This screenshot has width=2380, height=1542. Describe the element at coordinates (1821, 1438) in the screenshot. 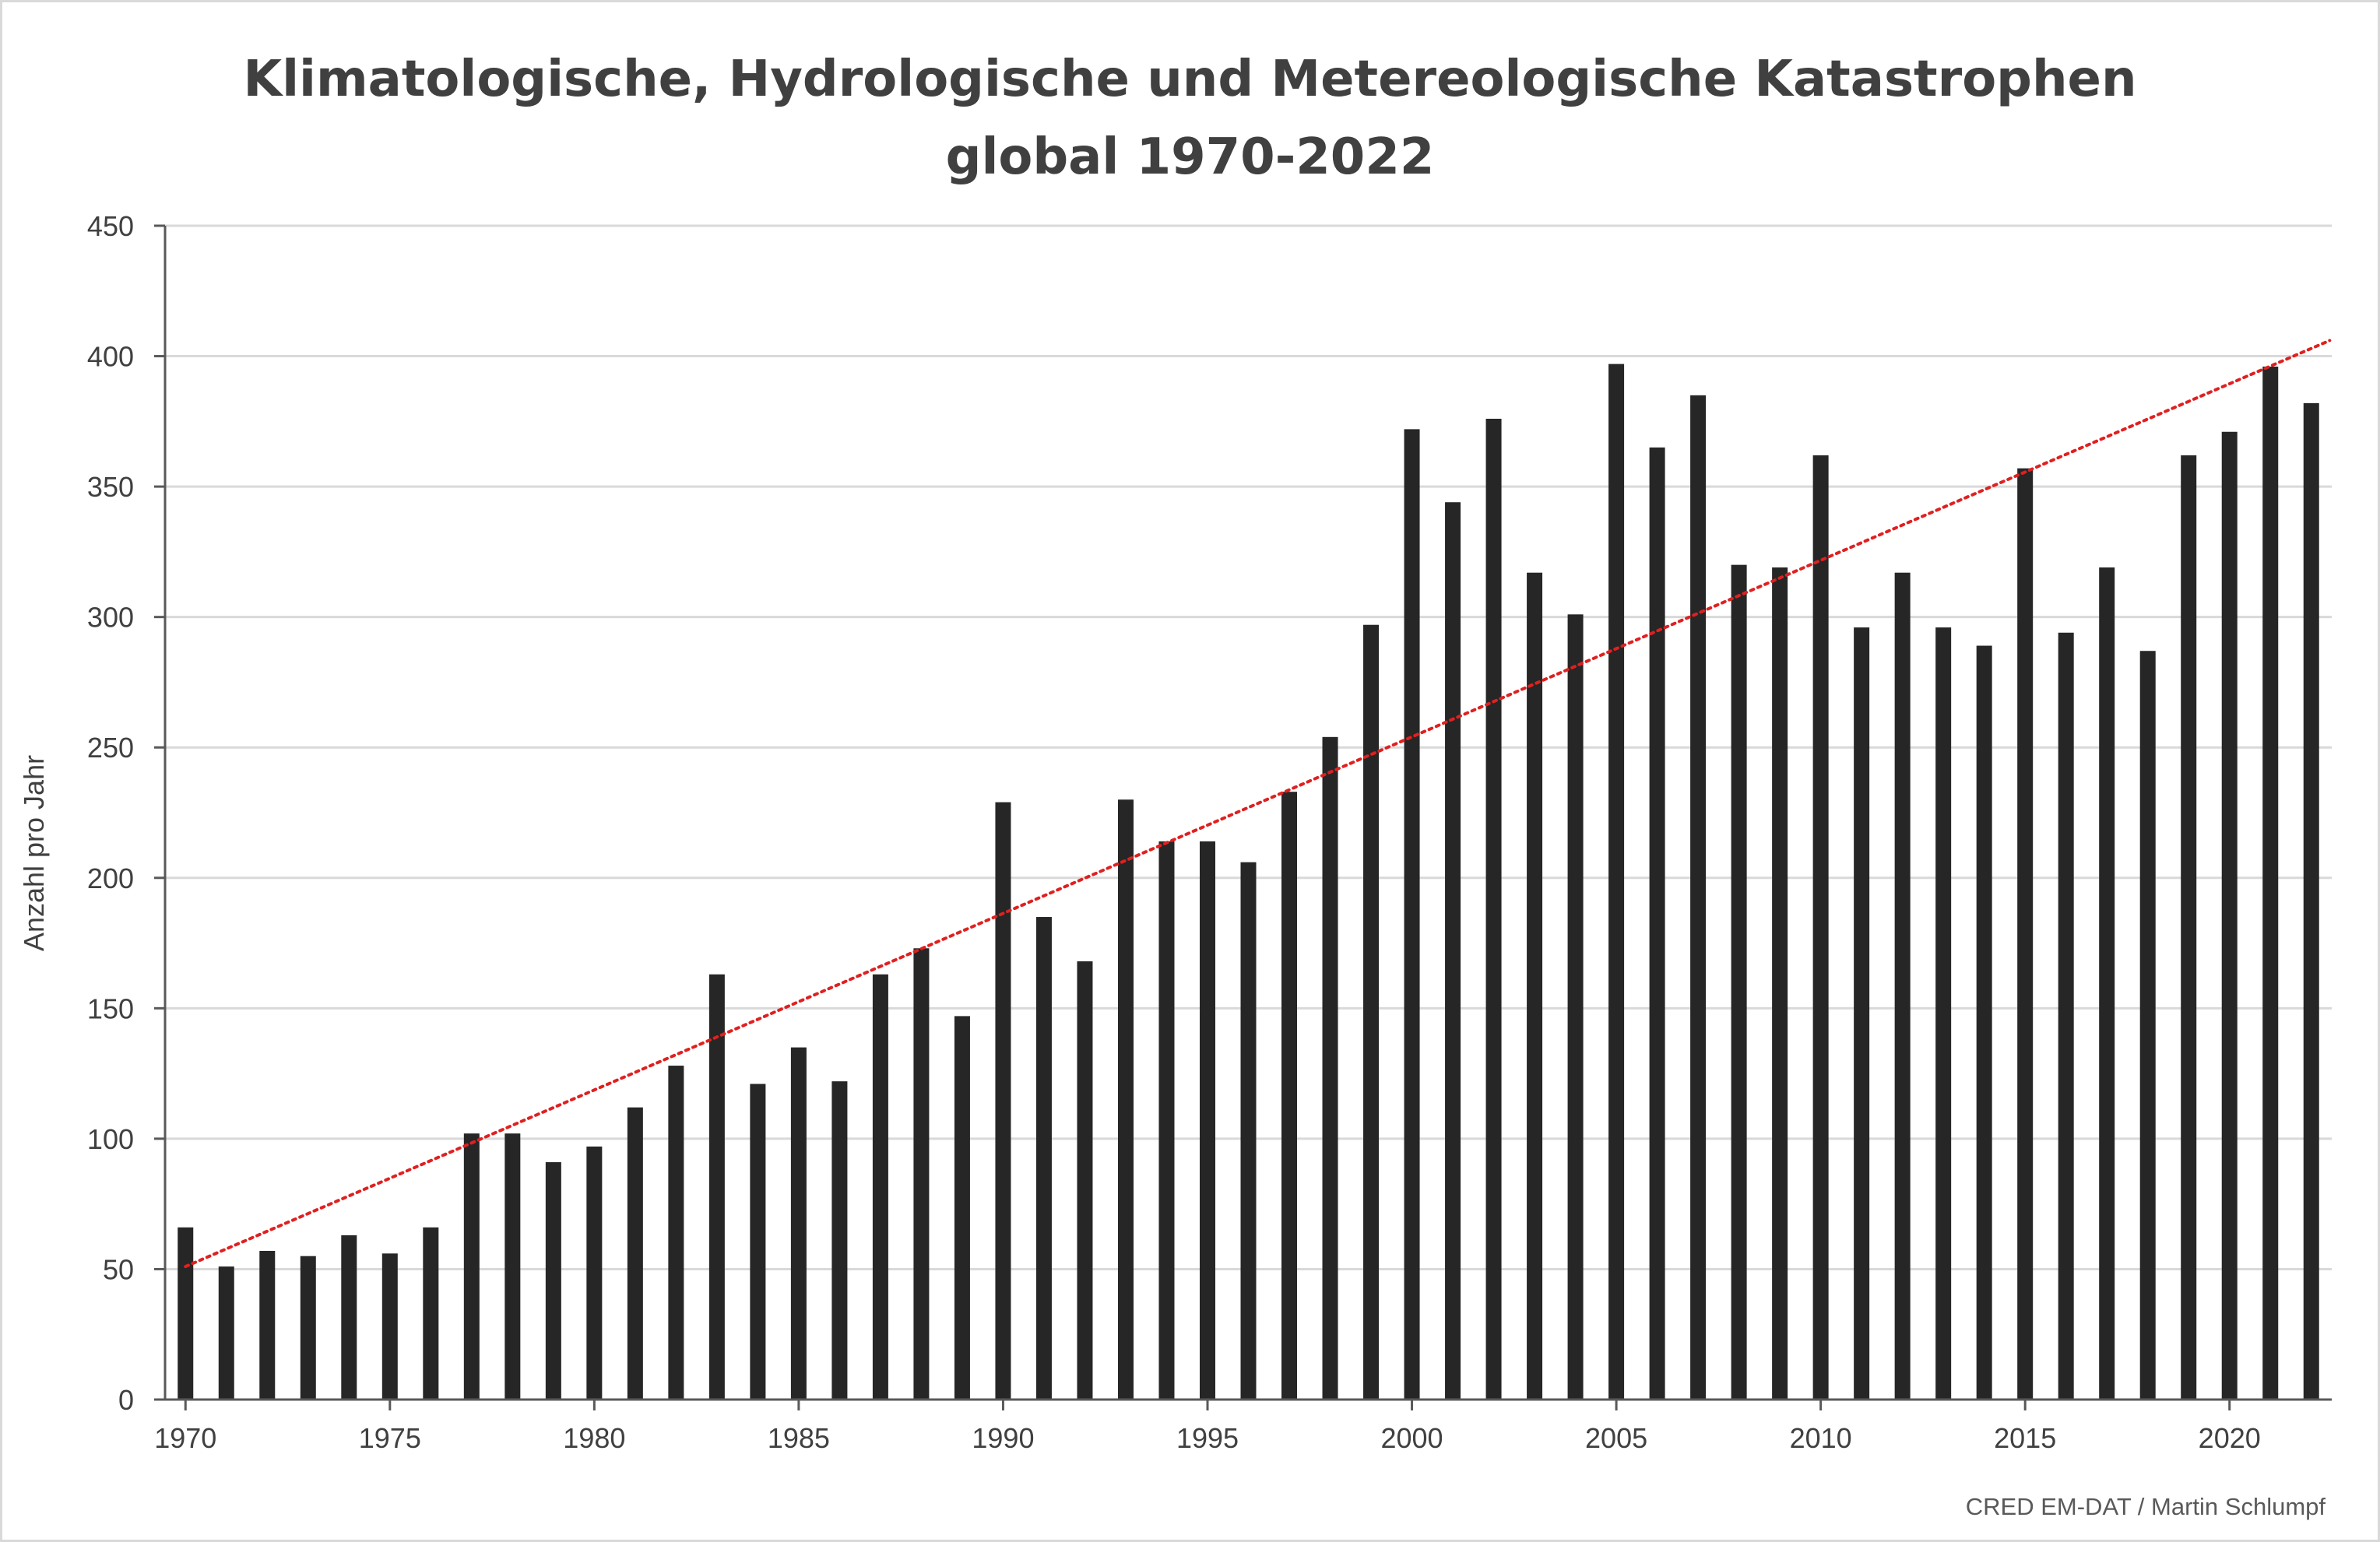

I see `x-tick-label: 2010` at that location.